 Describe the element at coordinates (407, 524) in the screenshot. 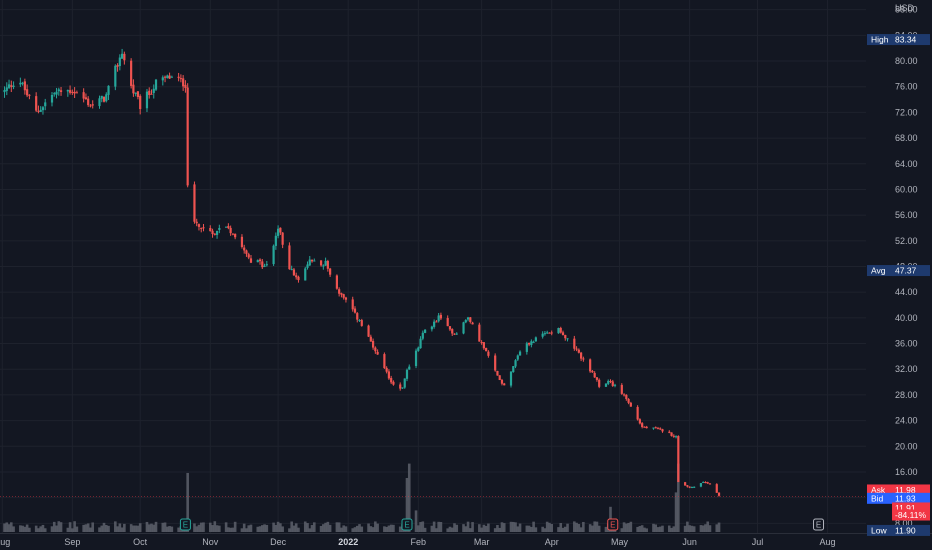

I see `earnings-badge-box` at that location.